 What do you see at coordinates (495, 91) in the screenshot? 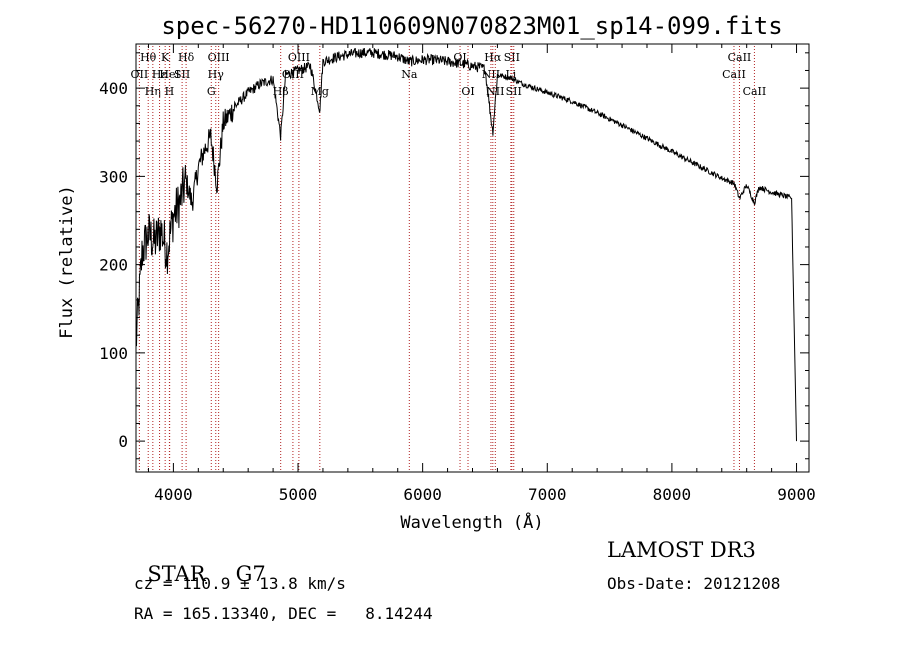
I see `line-marker-label: NII` at bounding box center [495, 91].